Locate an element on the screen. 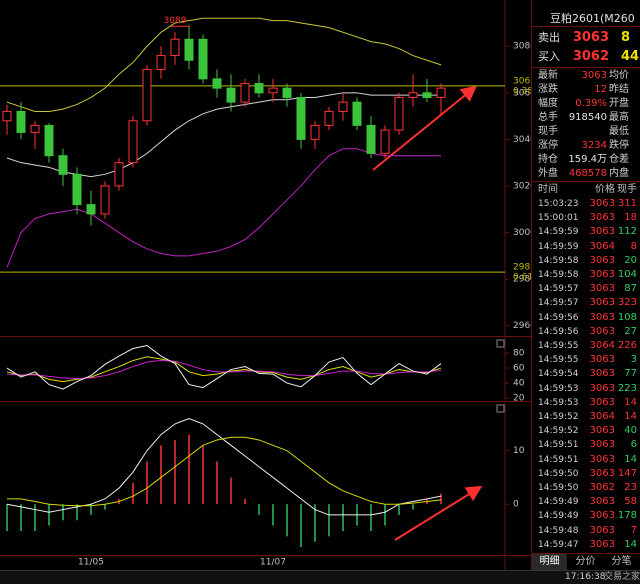 This screenshot has width=640, height=584. stat-value: 918540 is located at coordinates (587, 117).